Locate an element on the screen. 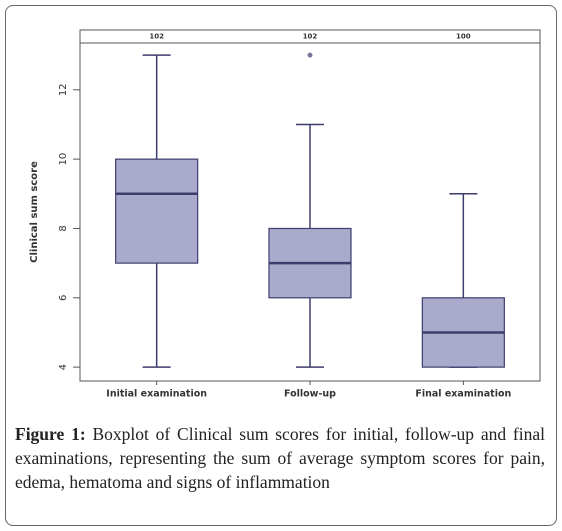 This screenshot has height=531, width=562. y-axis-label: Clinical sum score is located at coordinates (34, 212).